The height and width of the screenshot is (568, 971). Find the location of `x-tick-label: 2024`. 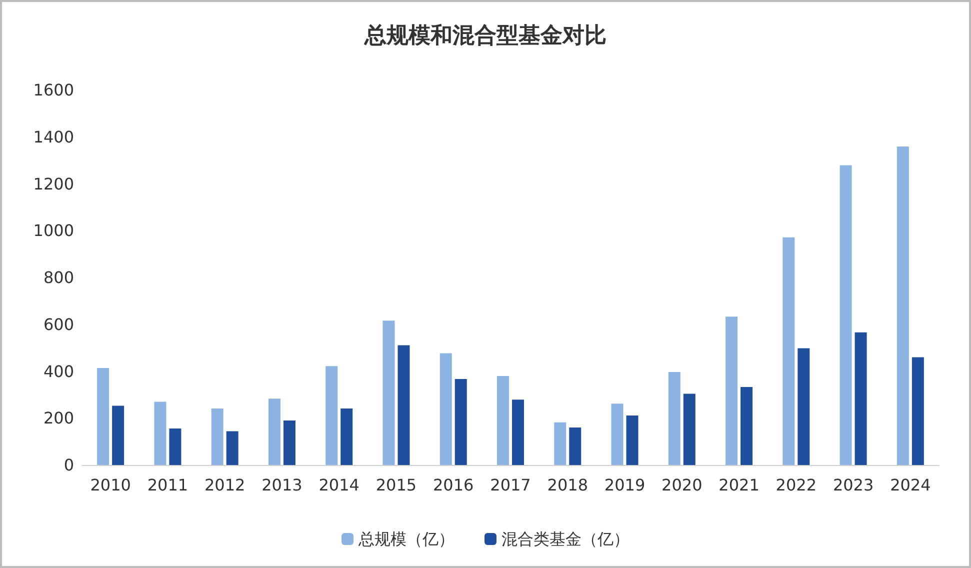

x-tick-label: 2024 is located at coordinates (910, 485).